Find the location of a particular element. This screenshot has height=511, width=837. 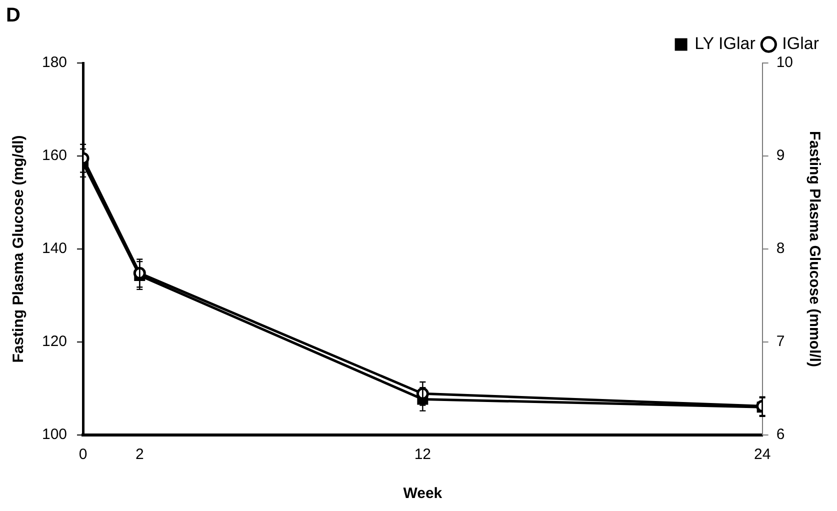

x-axis-title: Week is located at coordinates (423, 493).